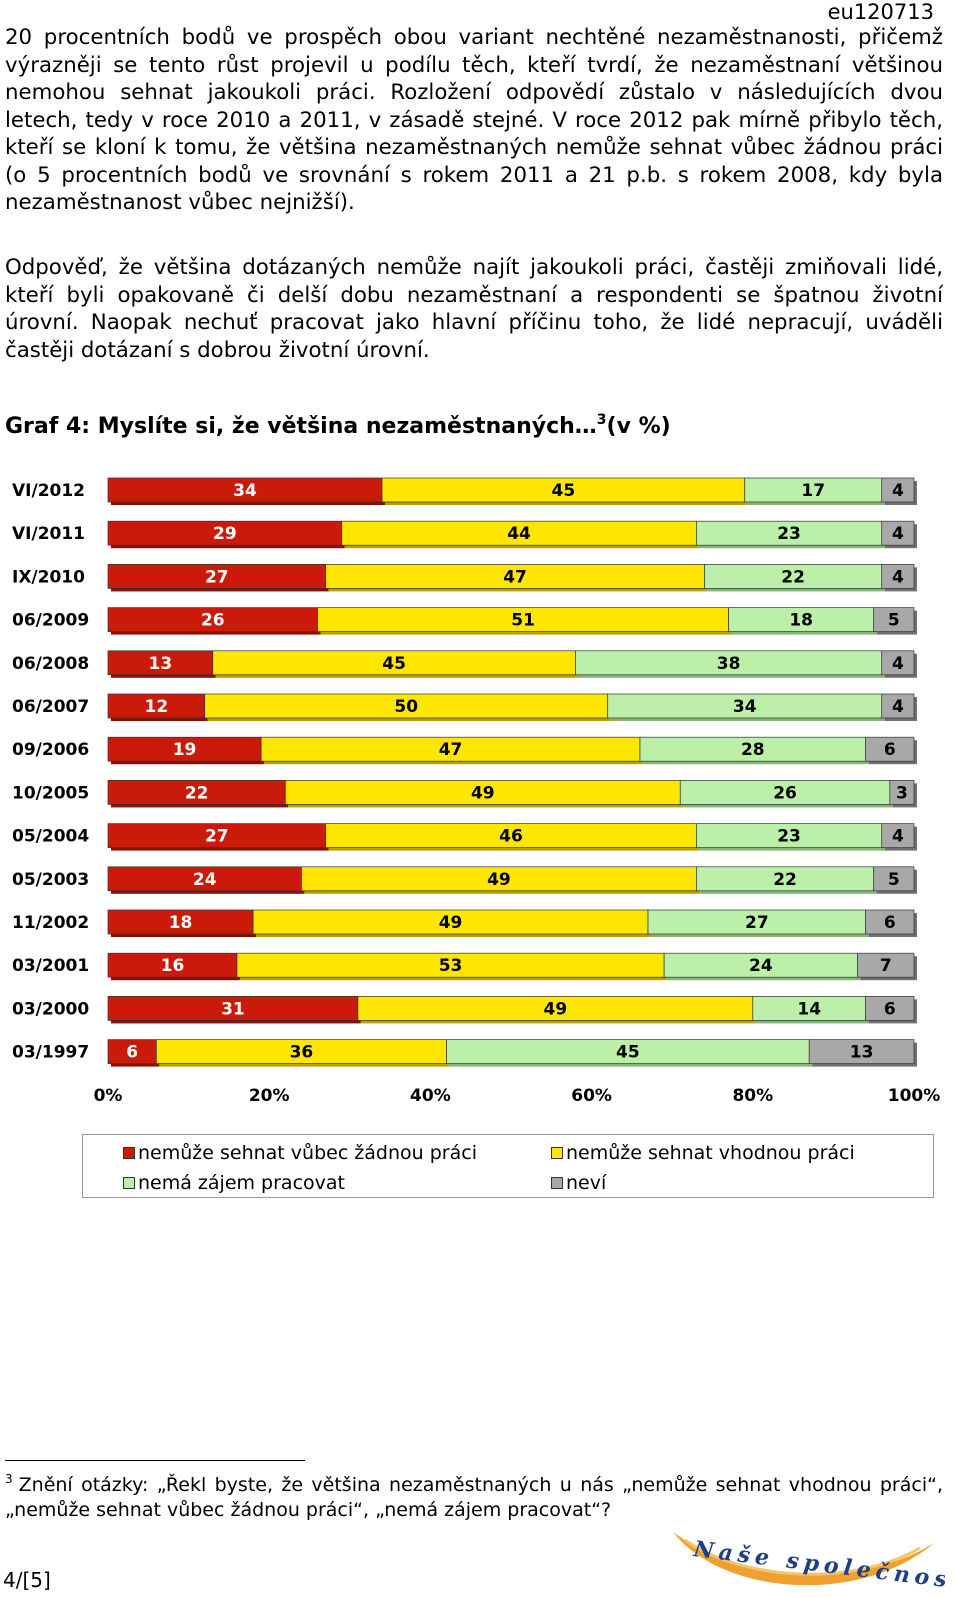 This screenshot has height=1598, width=960. What do you see at coordinates (48, 534) in the screenshot?
I see `category-label: VI/2011` at bounding box center [48, 534].